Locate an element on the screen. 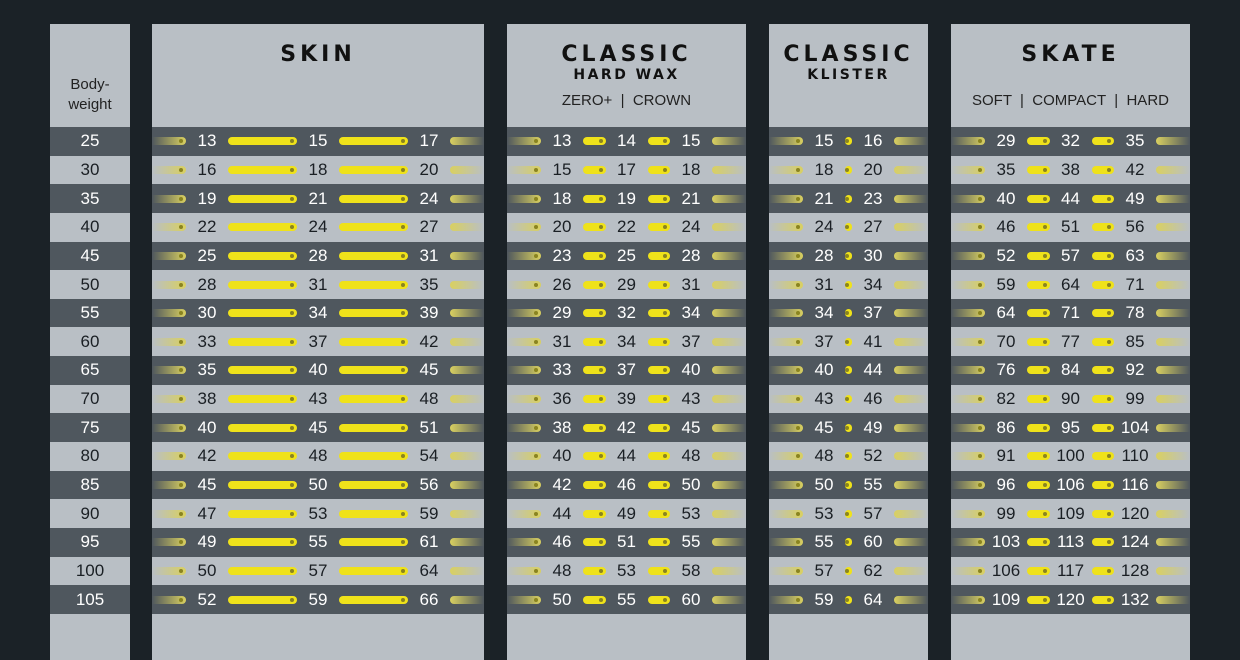 This screenshot has width=1240, height=660. hardwax-value: 29 is located at coordinates (562, 313).